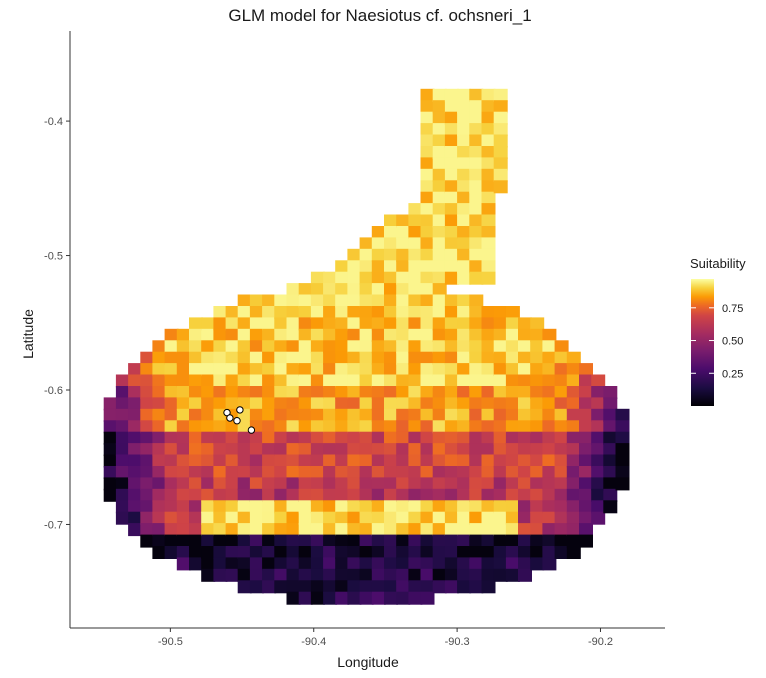  I want to click on y-axis-title: Latitude, so click(28, 334).